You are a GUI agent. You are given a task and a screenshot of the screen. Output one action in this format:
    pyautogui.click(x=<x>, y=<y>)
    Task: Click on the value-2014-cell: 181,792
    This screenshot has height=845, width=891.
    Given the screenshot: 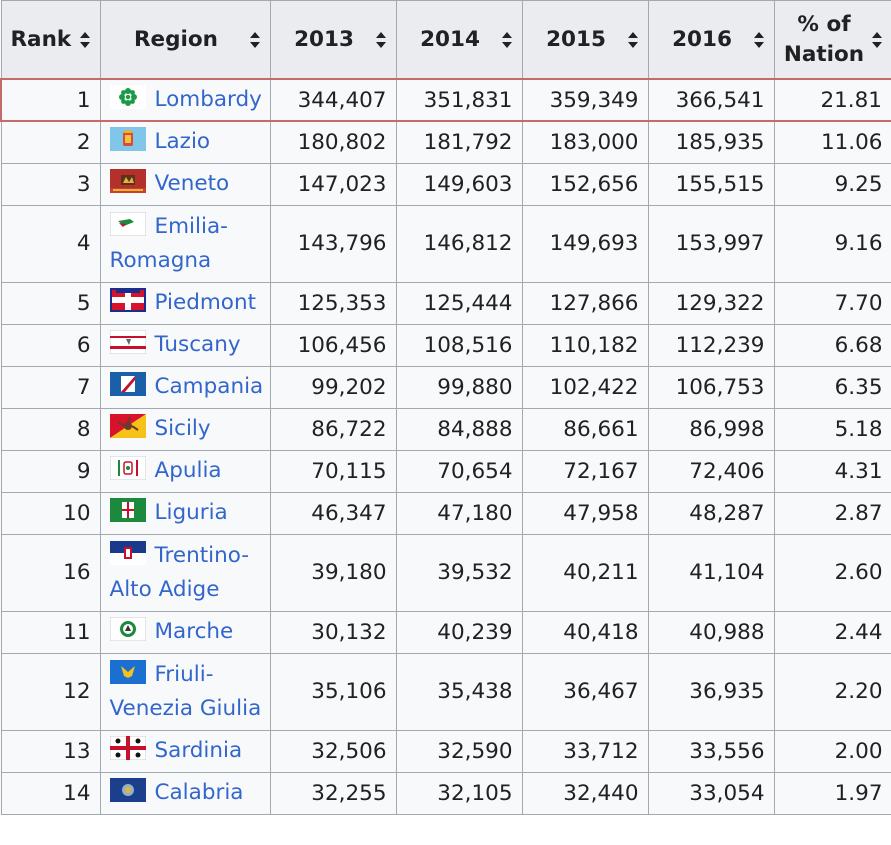 What is the action you would take?
    pyautogui.click(x=459, y=142)
    